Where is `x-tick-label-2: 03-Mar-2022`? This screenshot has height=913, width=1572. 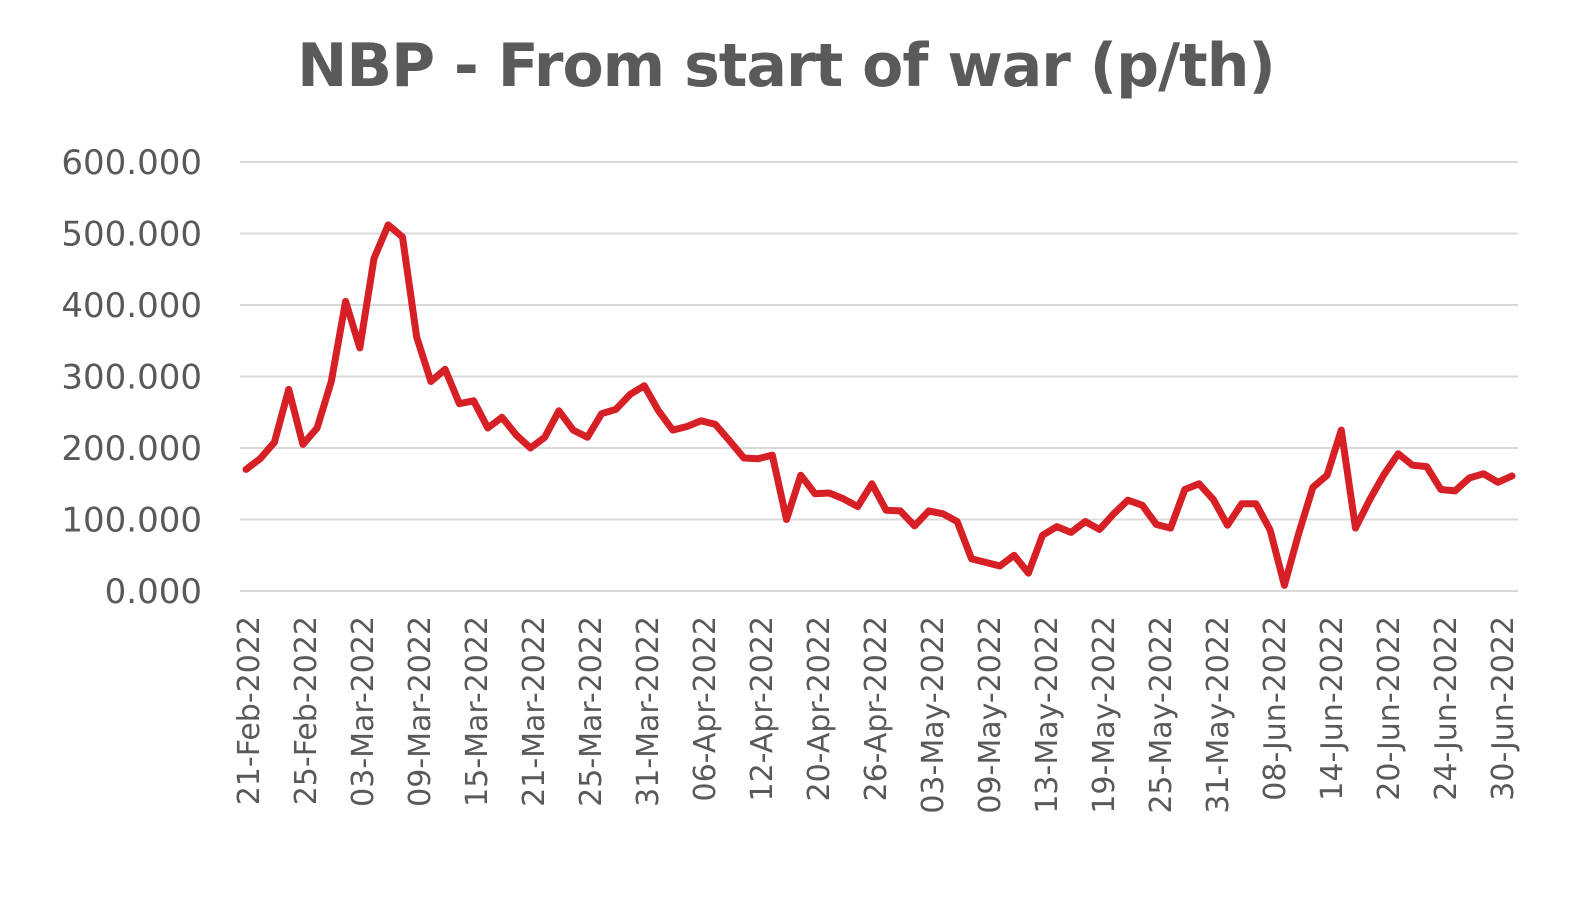 x-tick-label-2: 03-Mar-2022 is located at coordinates (363, 711).